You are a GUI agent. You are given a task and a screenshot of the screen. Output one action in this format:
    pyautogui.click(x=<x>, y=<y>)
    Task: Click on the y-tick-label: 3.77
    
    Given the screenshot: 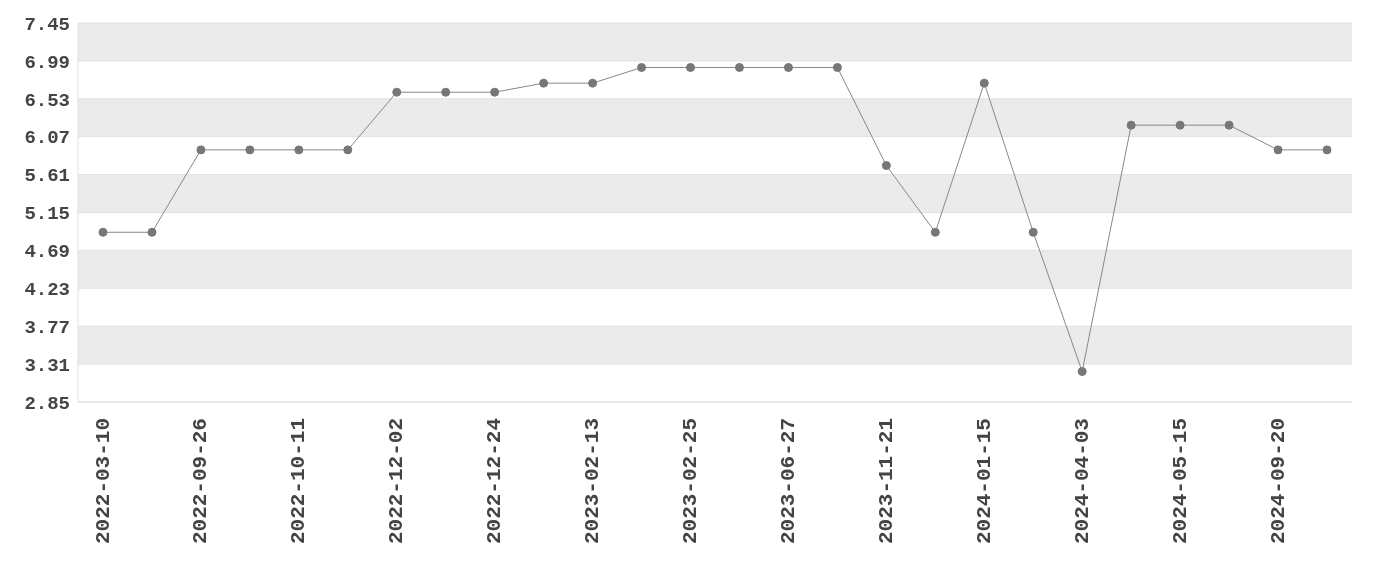 What is the action you would take?
    pyautogui.click(x=47, y=327)
    